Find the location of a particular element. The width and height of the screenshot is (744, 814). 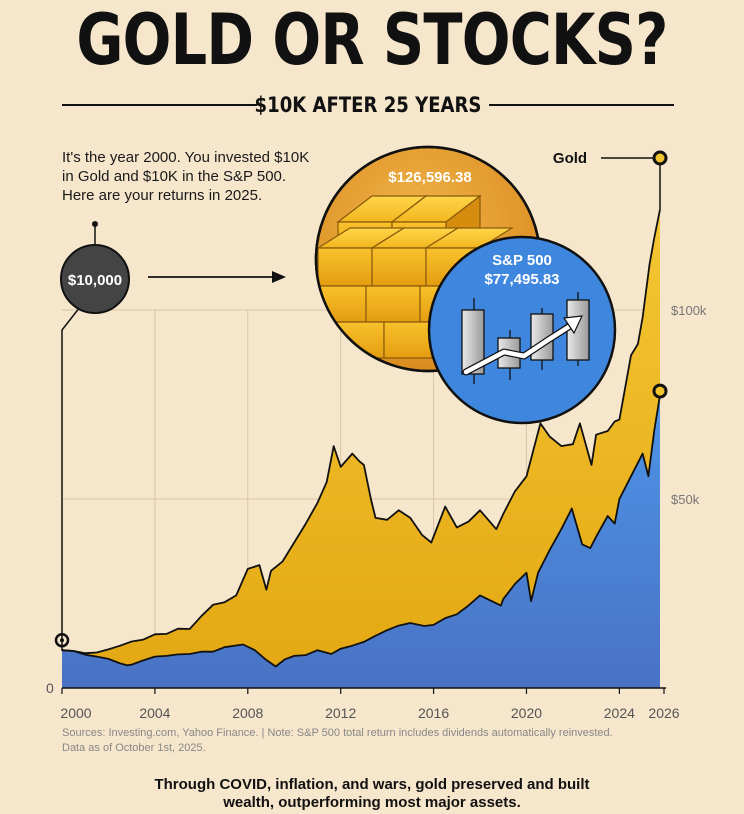

gold-end-marker is located at coordinates (660, 158).